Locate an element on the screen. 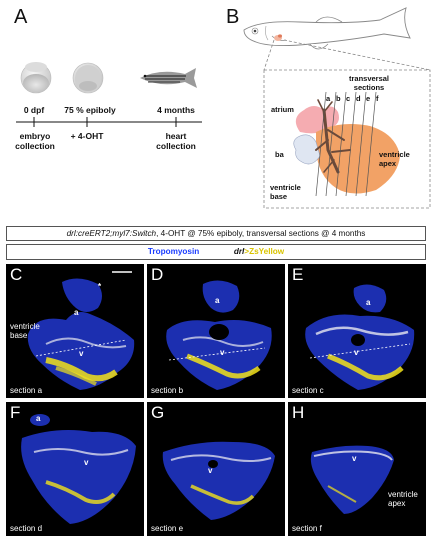 The height and width of the screenshot is (550, 432). micrograph-tile-f: F a v section d is located at coordinates (75, 469).